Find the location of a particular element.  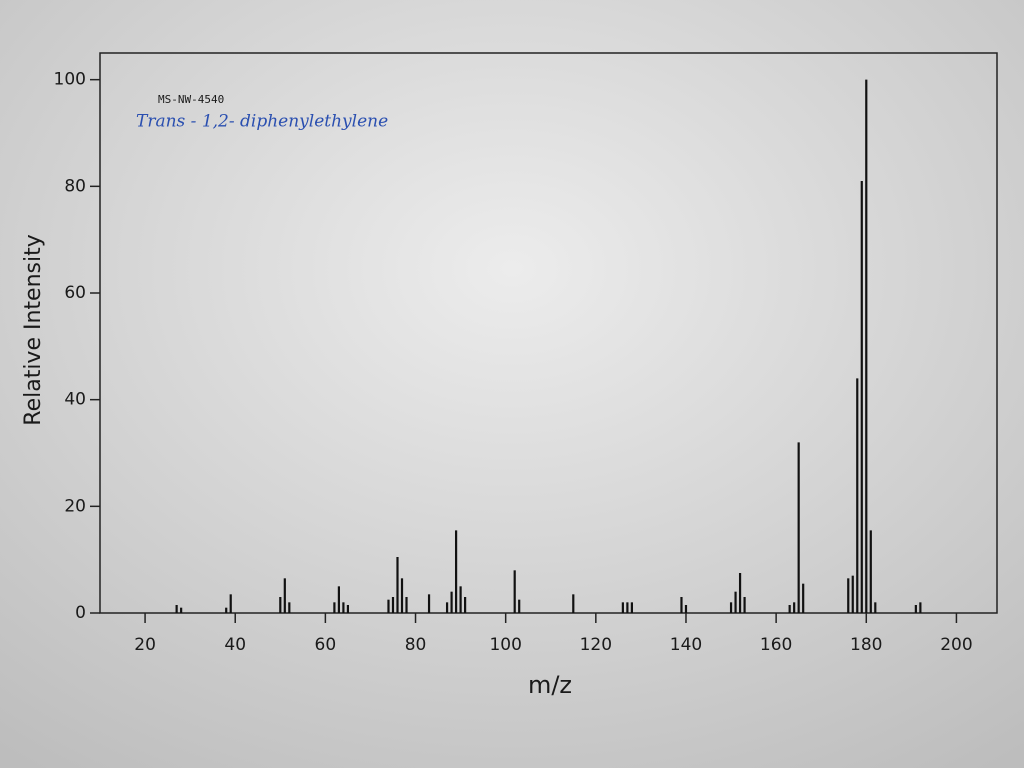

x-tick-label: 200 is located at coordinates (956, 645).